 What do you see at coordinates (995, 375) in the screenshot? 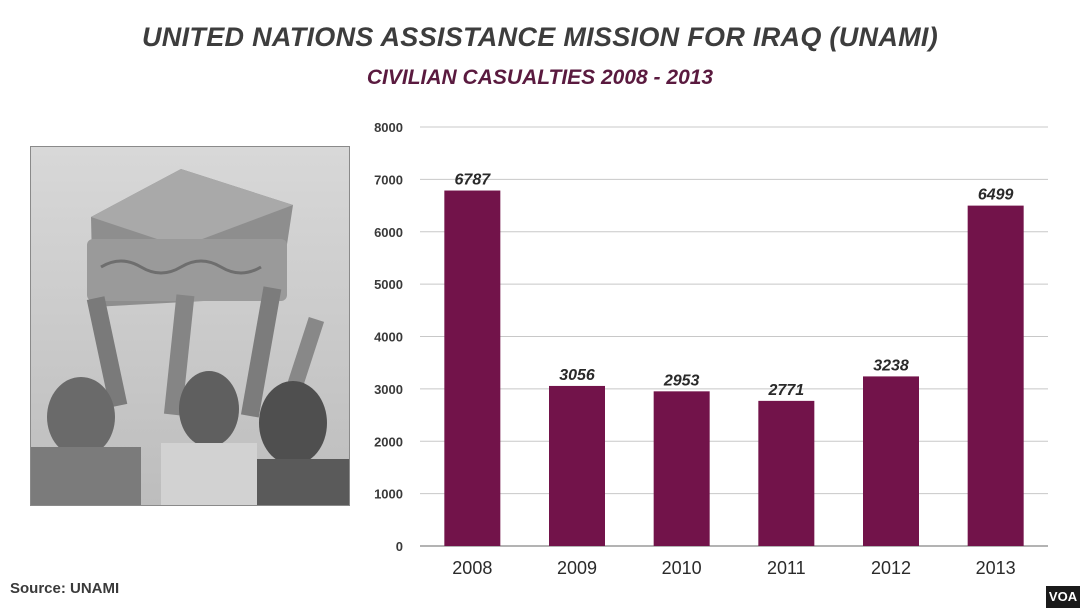
I see `bar-2013` at bounding box center [995, 375].